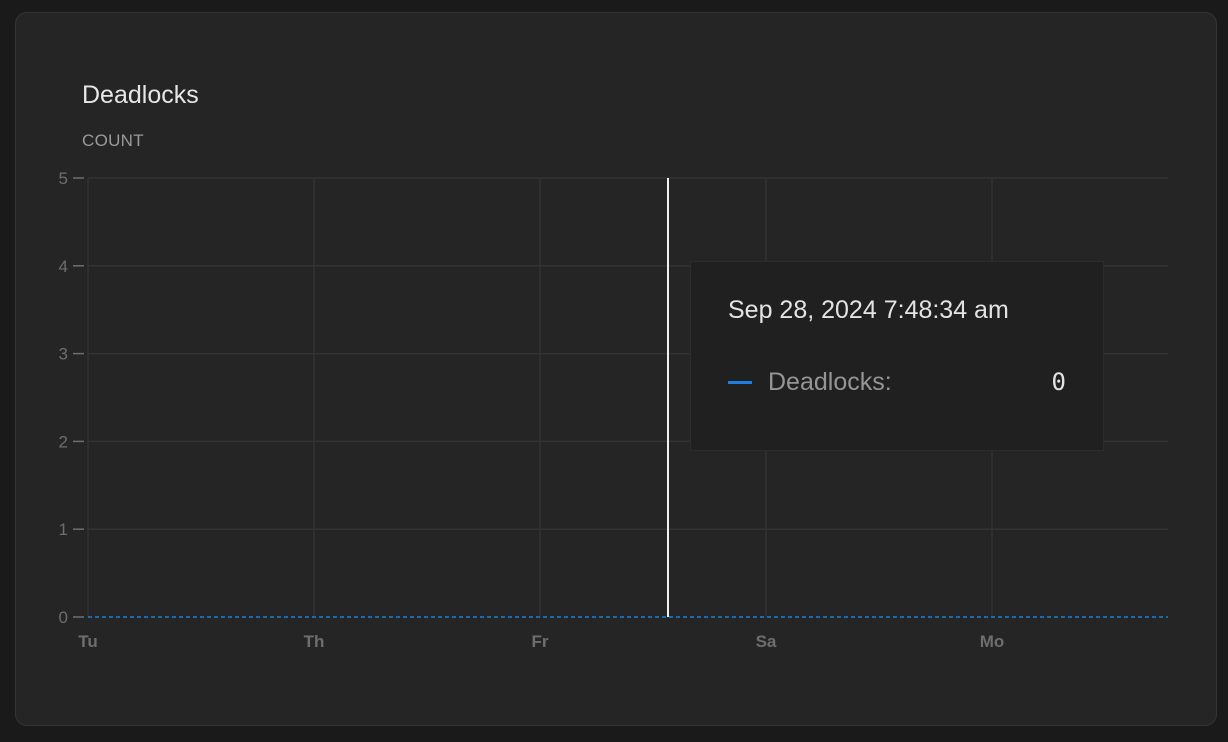  I want to click on y-tick-label: 1, so click(63, 529).